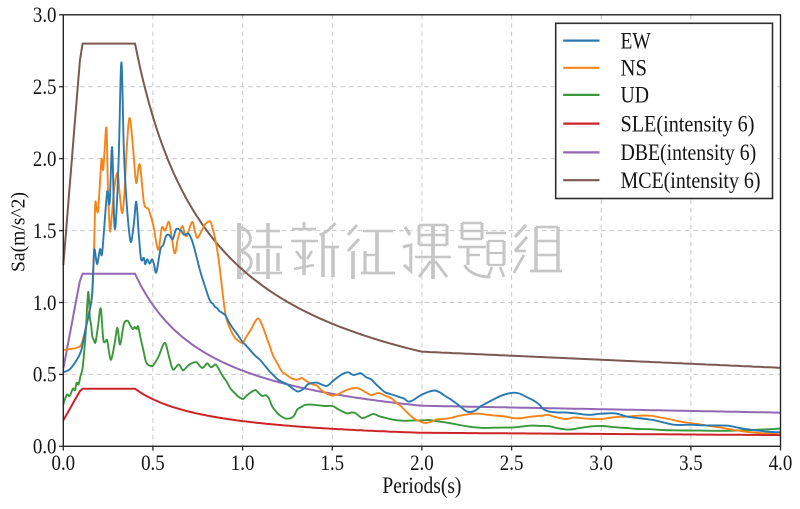  Describe the element at coordinates (781, 462) in the screenshot. I see `svg-text: 4.0` at that location.